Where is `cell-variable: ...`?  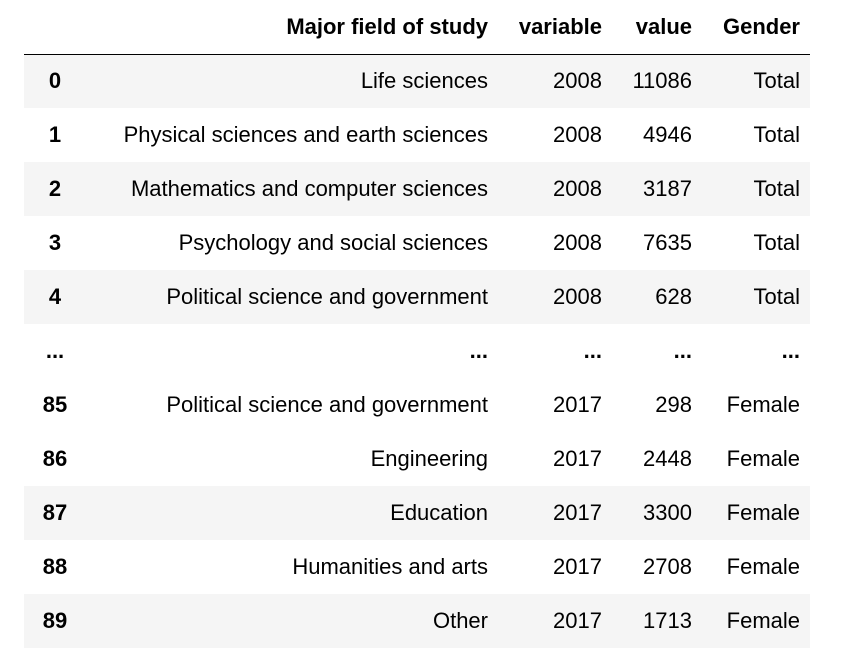 cell-variable: ... is located at coordinates (592, 350).